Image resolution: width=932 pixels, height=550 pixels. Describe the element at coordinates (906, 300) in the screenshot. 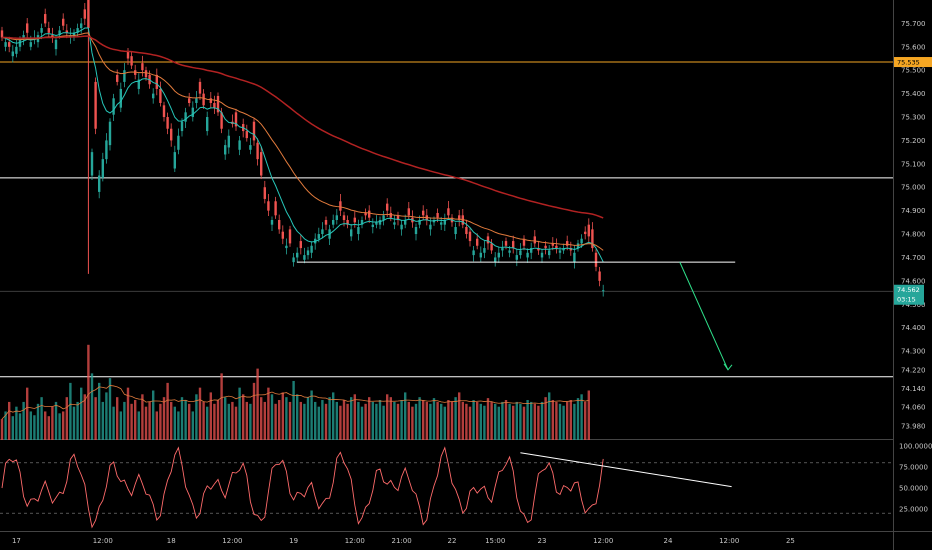

I see `countdown-timer-text: 03:15` at that location.